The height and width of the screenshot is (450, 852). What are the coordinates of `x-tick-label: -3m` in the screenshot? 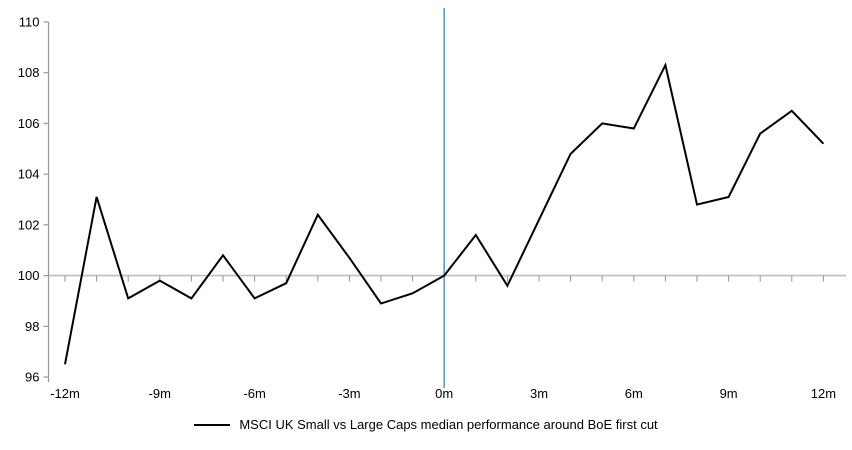 It's located at (349, 393).